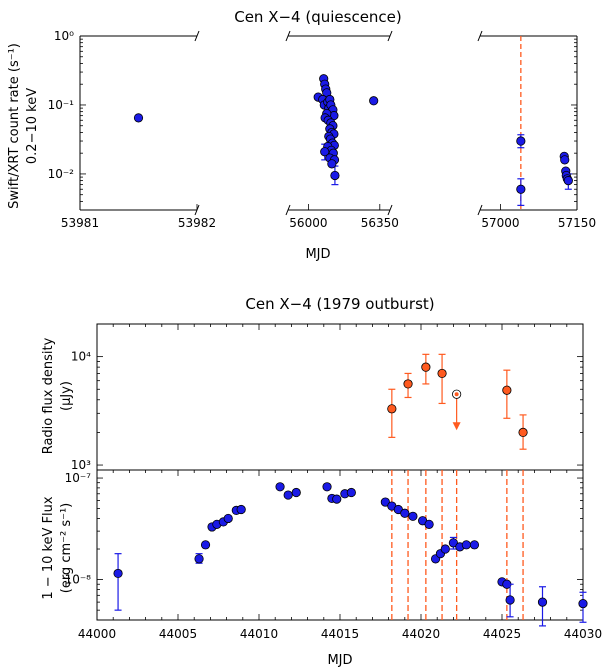  Describe the element at coordinates (61, 105) in the screenshot. I see `y-tick-label: 10⁻¹` at that location.